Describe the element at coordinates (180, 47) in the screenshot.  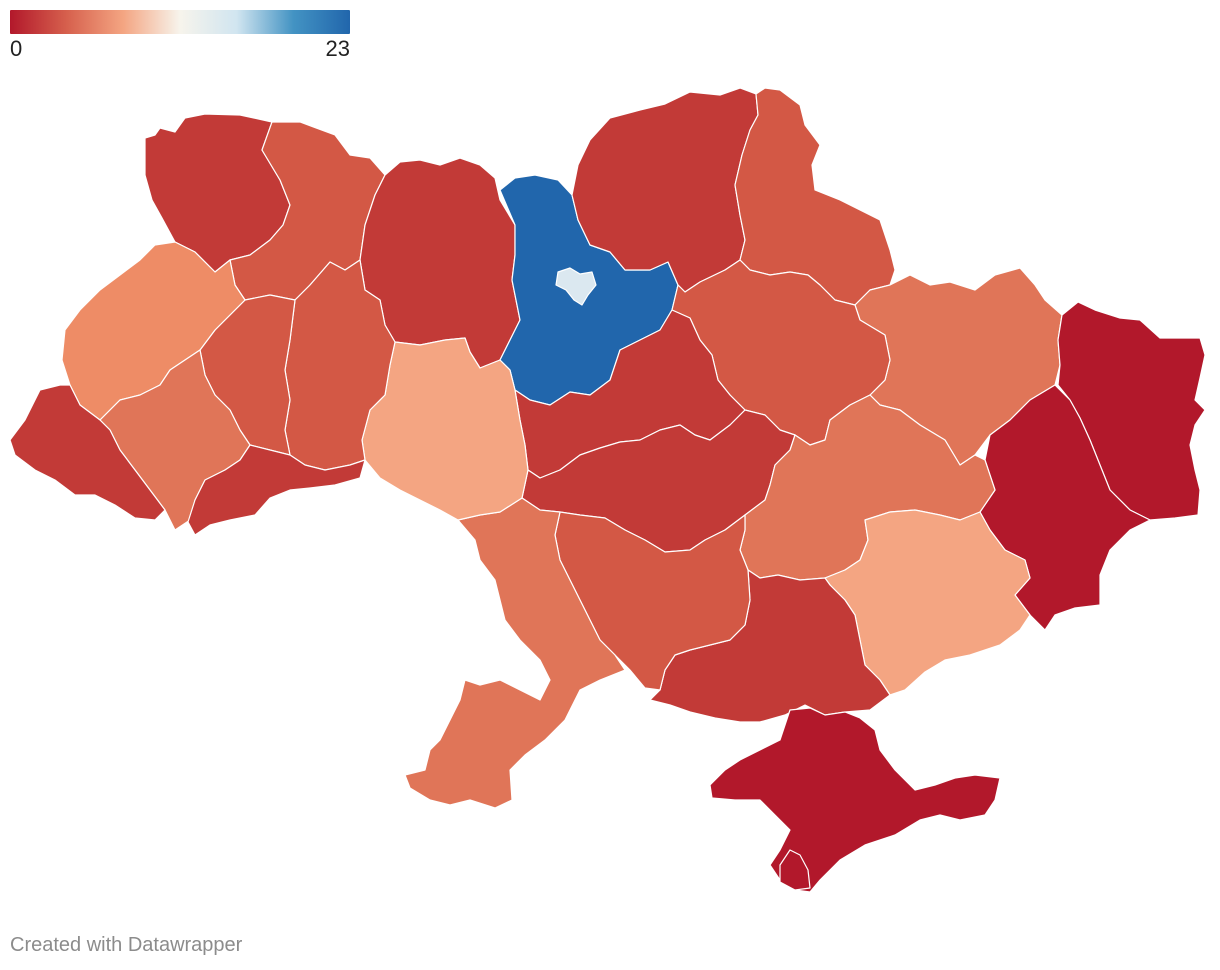
I see `legend-labels: 0 23` at that location.